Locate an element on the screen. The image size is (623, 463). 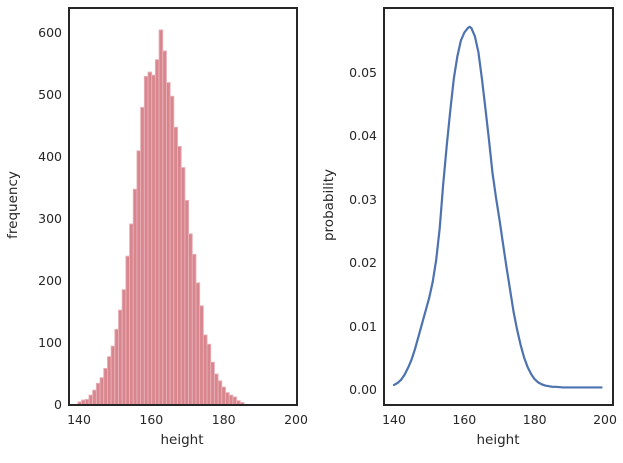
y-tick-label: 0.05 is located at coordinates (363, 72).